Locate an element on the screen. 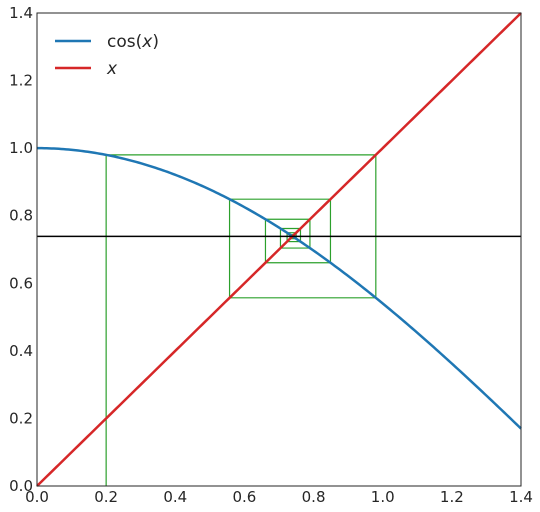 The width and height of the screenshot is (540, 512). y-tick-label: 1.4 is located at coordinates (21, 13).